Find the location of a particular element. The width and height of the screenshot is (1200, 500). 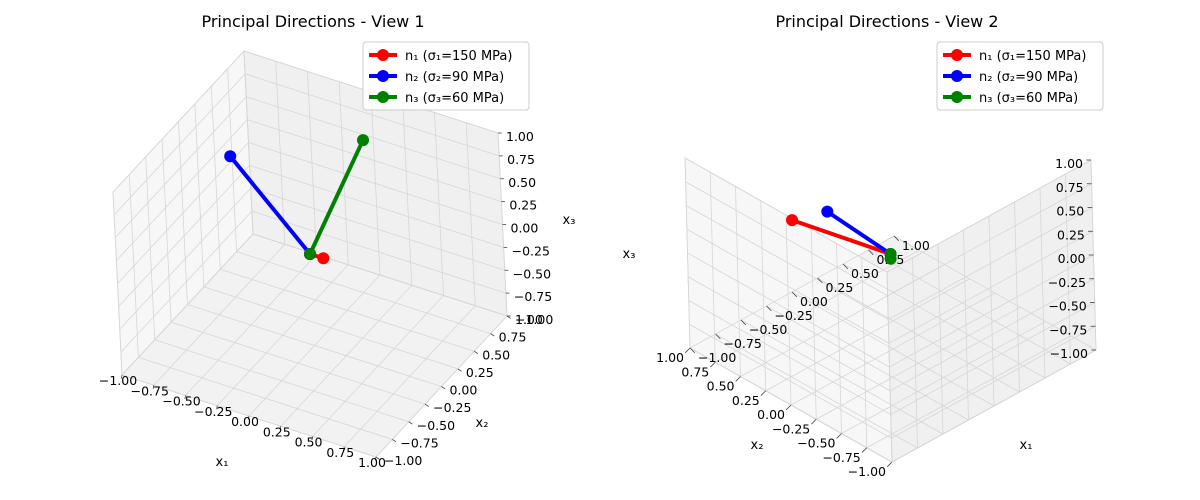

x-tick-label: −0.75 is located at coordinates (743, 343).